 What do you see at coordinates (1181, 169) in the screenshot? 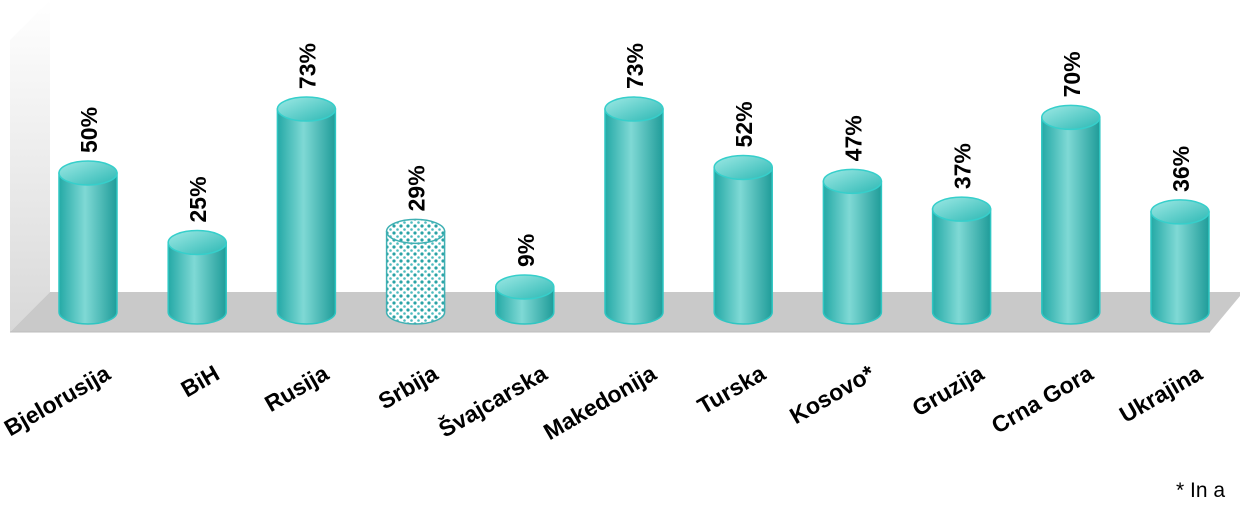
I see `value-label: 36%` at bounding box center [1181, 169].